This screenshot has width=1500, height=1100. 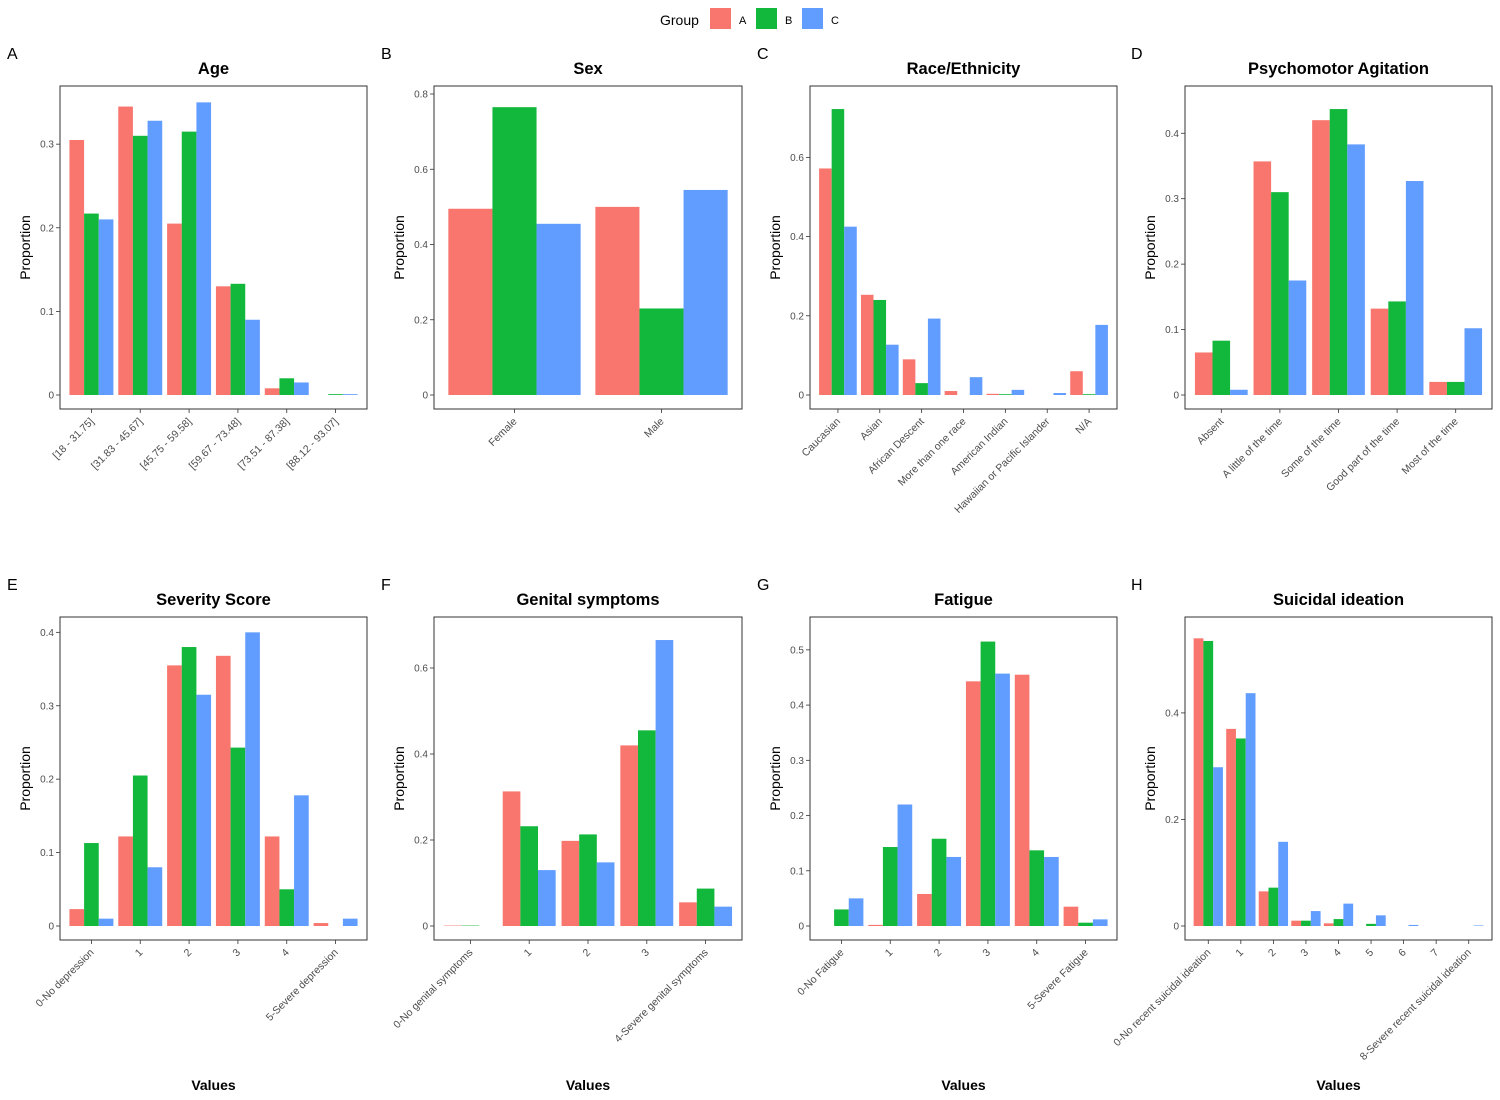 I want to click on legend-label-a: A, so click(x=743, y=21).